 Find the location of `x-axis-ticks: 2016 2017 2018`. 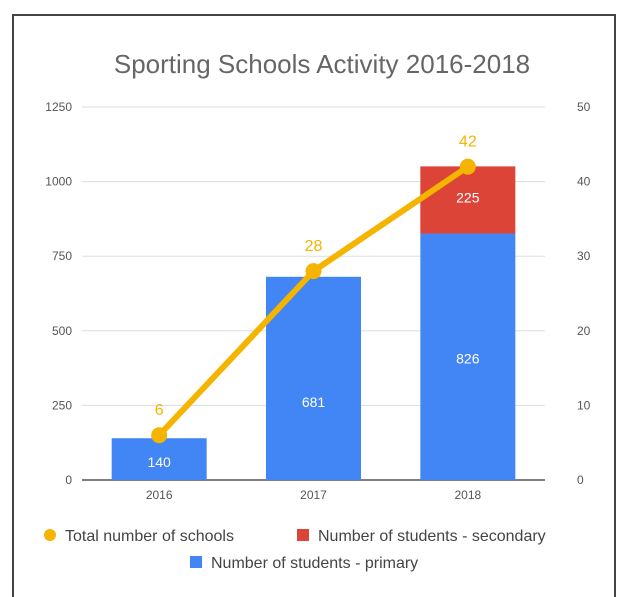

x-axis-ticks: 2016 2017 2018 is located at coordinates (314, 495).